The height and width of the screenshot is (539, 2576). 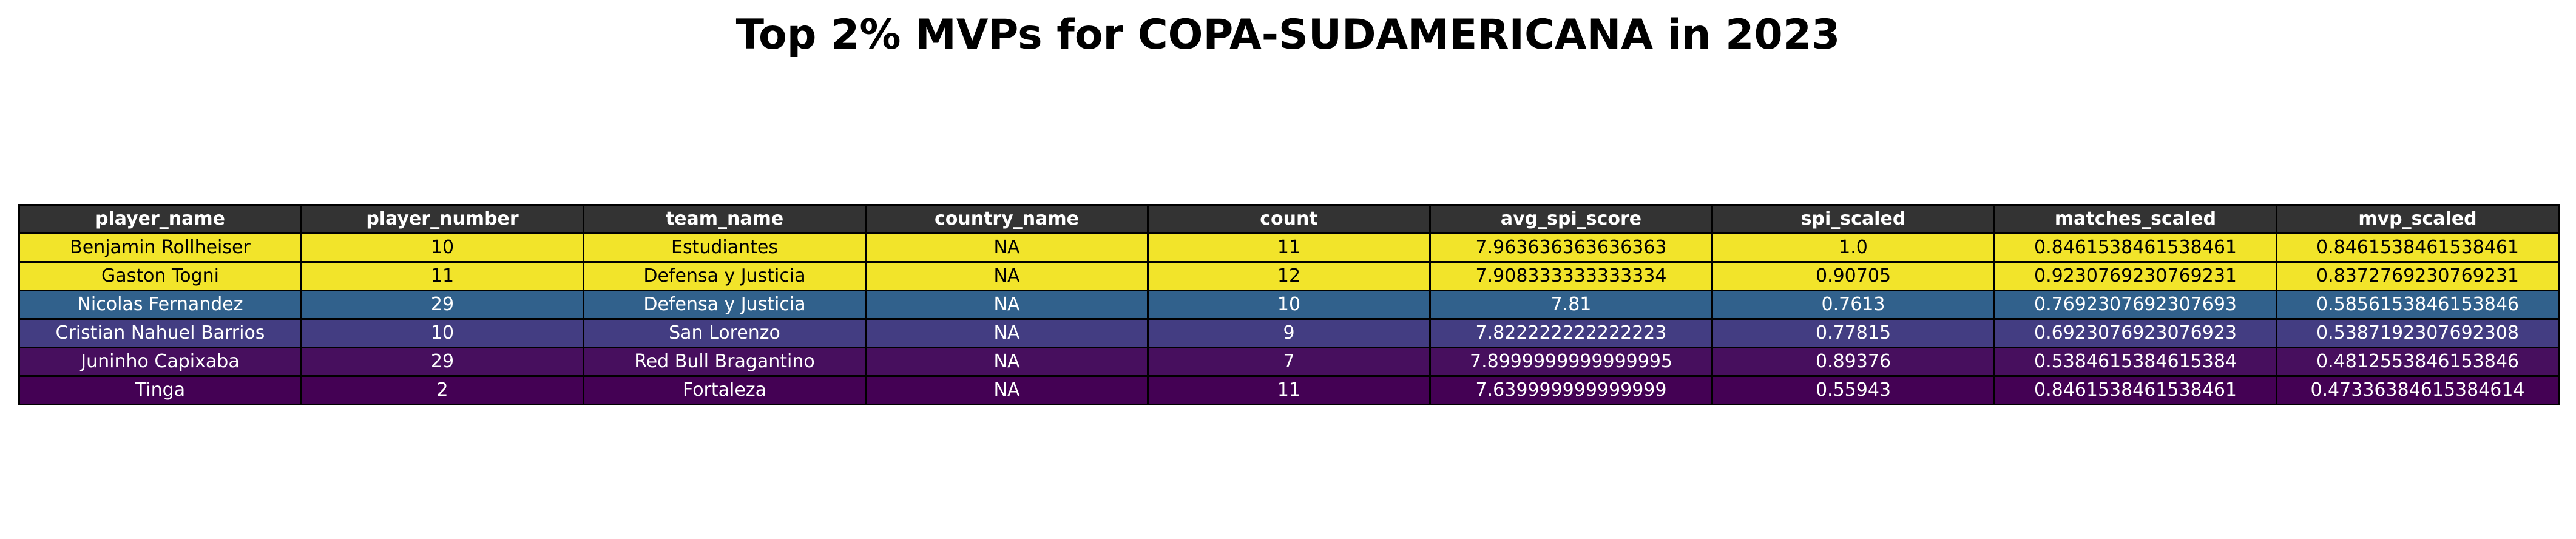 What do you see at coordinates (2418, 362) in the screenshot?
I see `cell-mvp-scaled: 0.4812553846153846` at bounding box center [2418, 362].